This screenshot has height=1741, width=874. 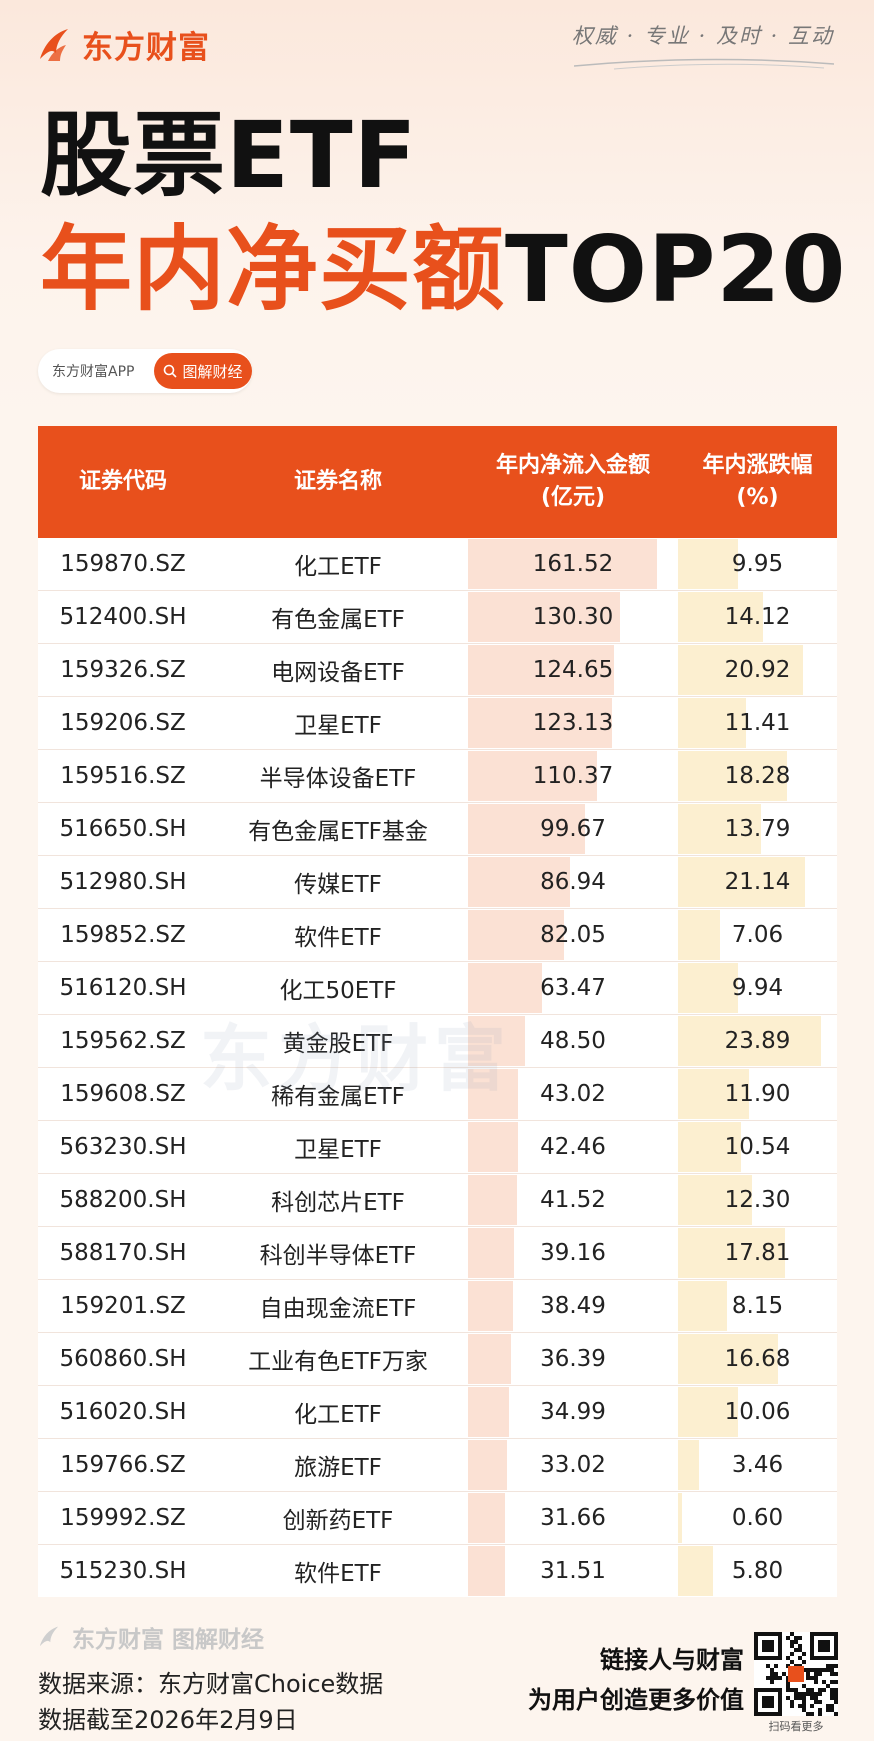 What do you see at coordinates (338, 1362) in the screenshot?
I see `cell-name-value: 工业有色ETF万家` at bounding box center [338, 1362].